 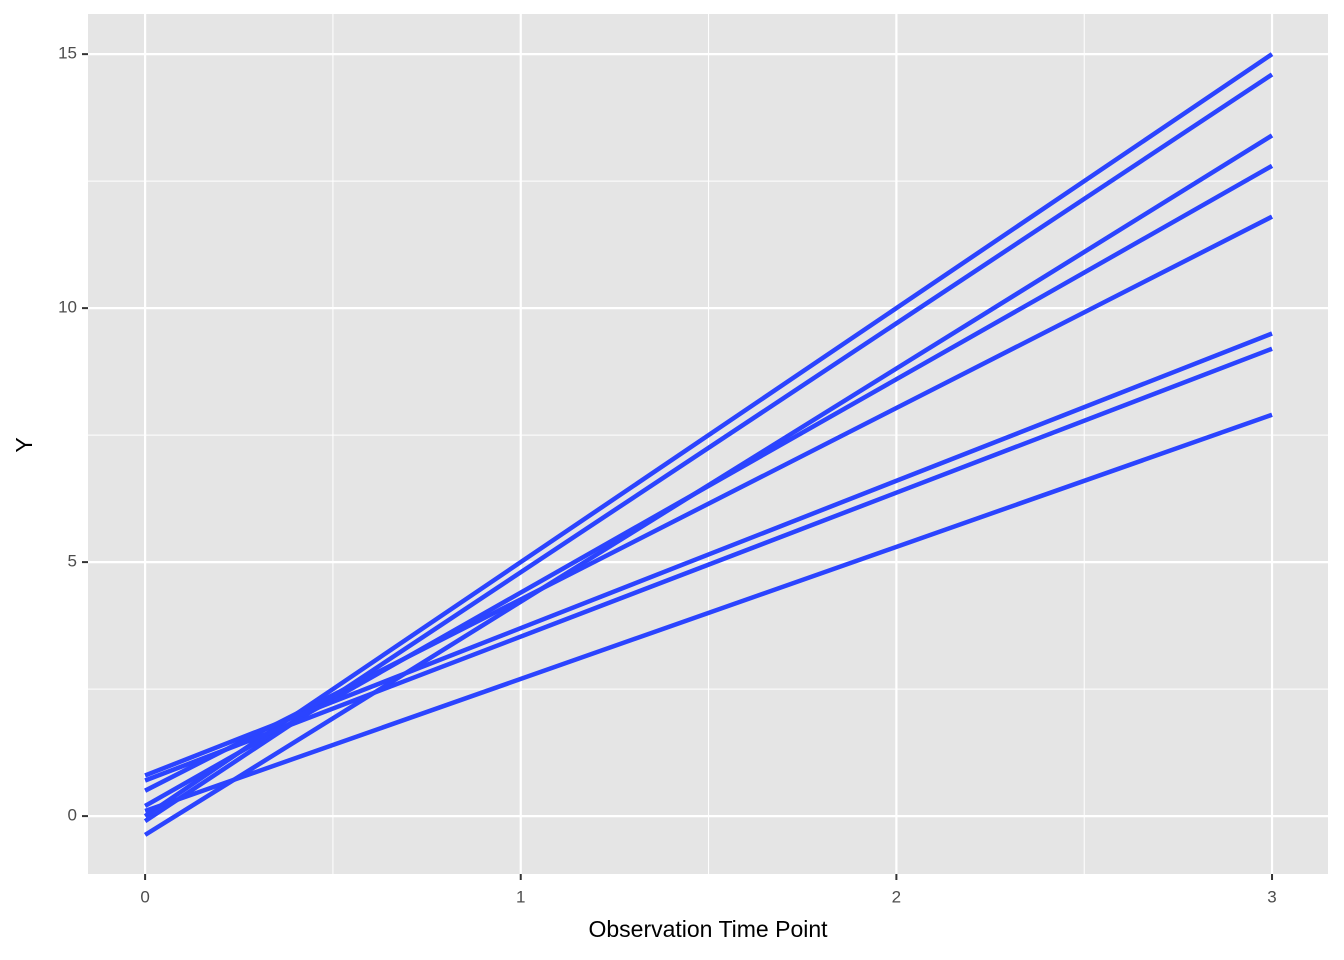 I want to click on x-tick-label: 1, so click(x=520, y=896).